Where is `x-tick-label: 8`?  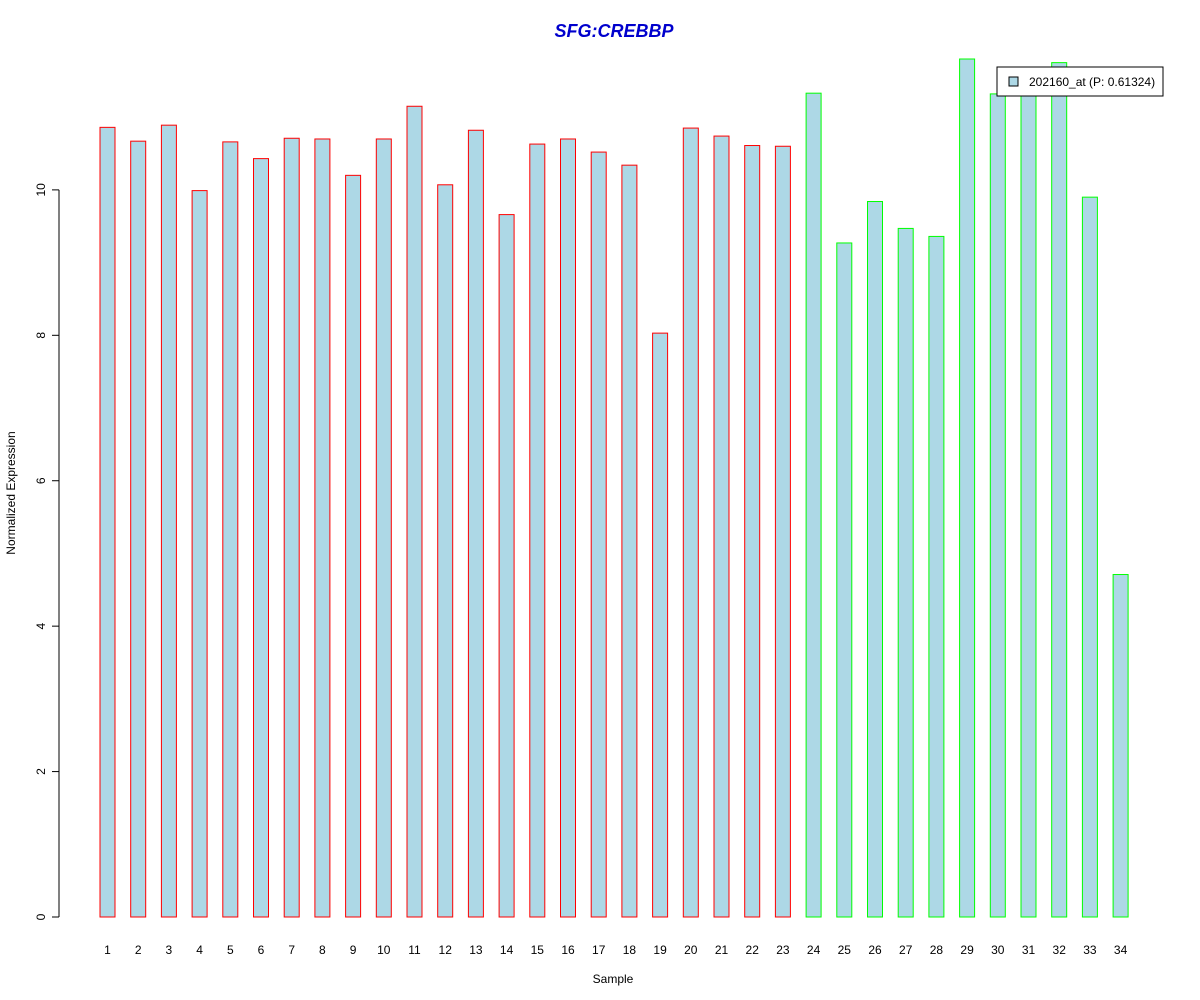
x-tick-label: 8 is located at coordinates (322, 950).